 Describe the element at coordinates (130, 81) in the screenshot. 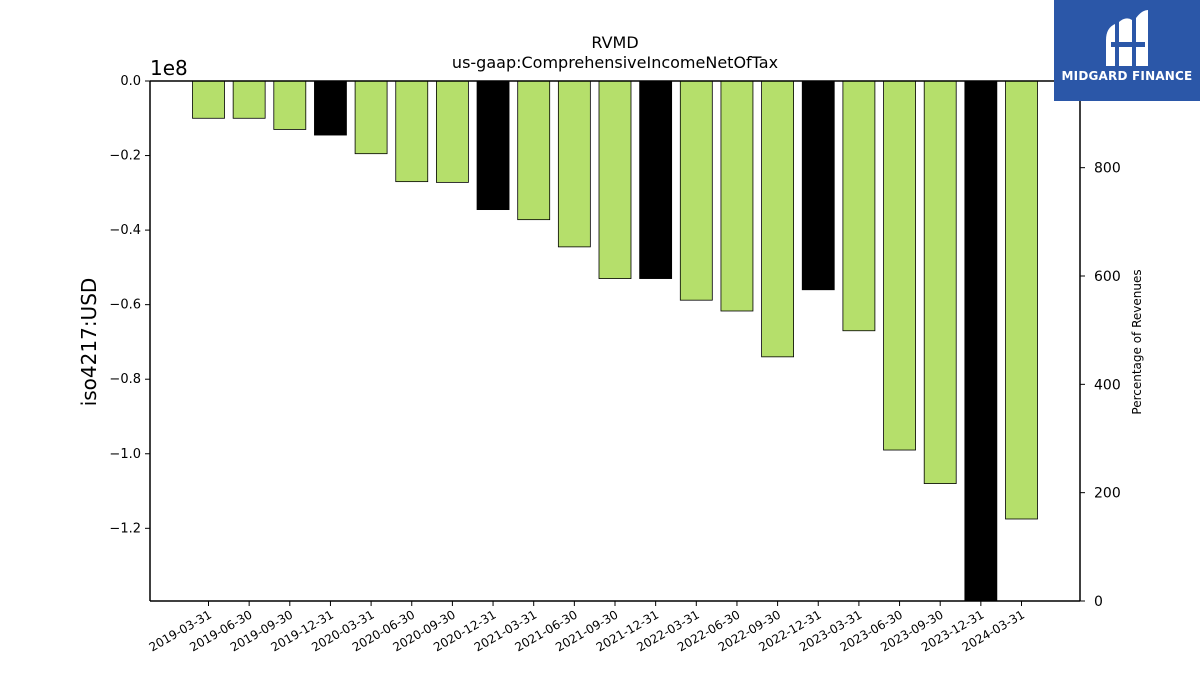

I see `y-tick-label: 0.0` at that location.